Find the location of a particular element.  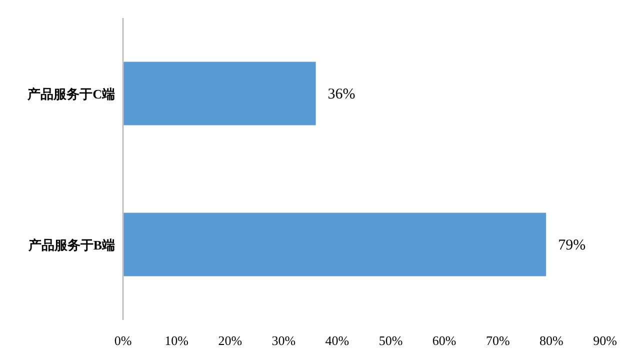

data-label: 79% is located at coordinates (572, 246).